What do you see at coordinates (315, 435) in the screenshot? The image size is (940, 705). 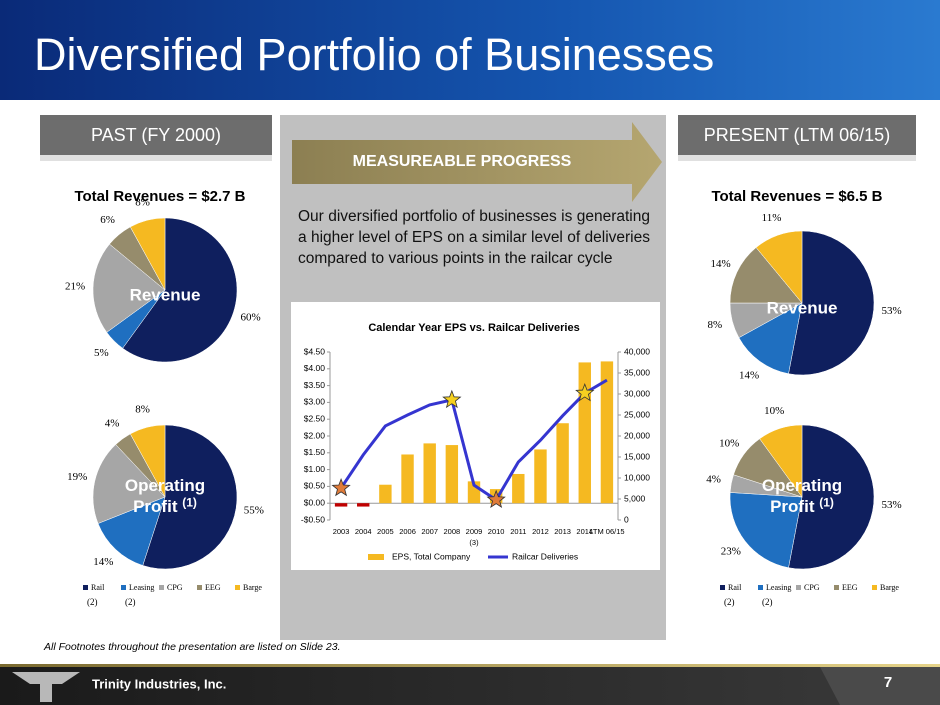 I see `y-tick-label: $2.00` at bounding box center [315, 435].